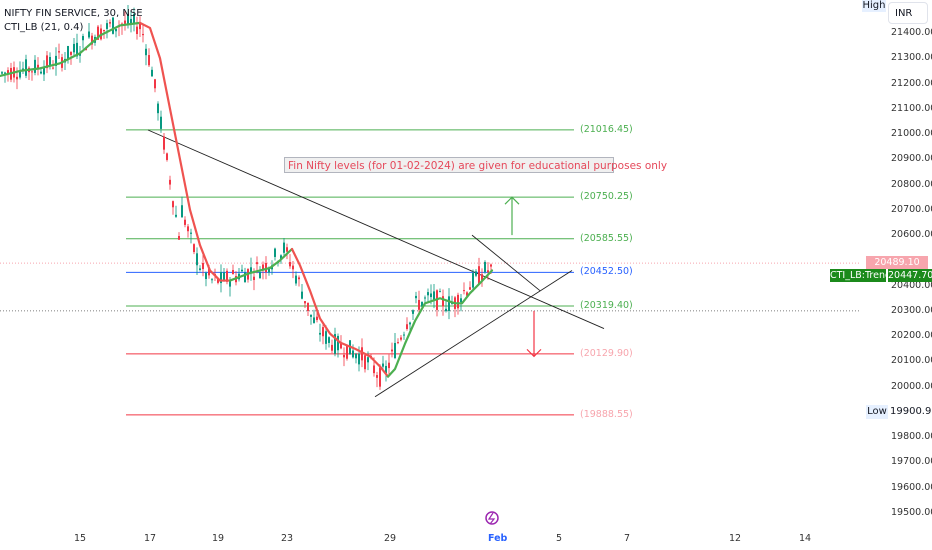 This screenshot has width=932, height=550. What do you see at coordinates (390, 538) in the screenshot?
I see `x-tick-label: 29` at bounding box center [390, 538].